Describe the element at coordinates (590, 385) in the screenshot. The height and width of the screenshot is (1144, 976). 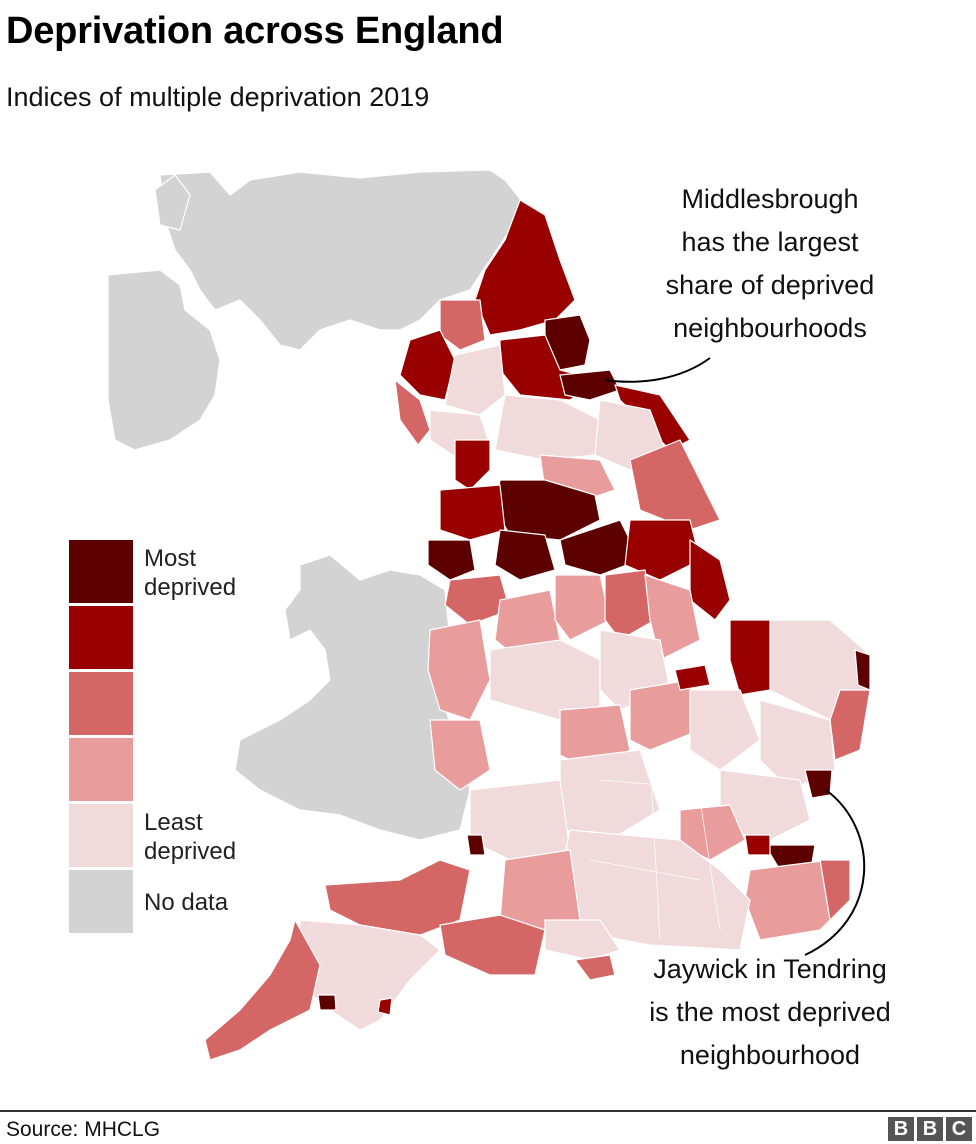
I see `region-middlesbrough` at that location.